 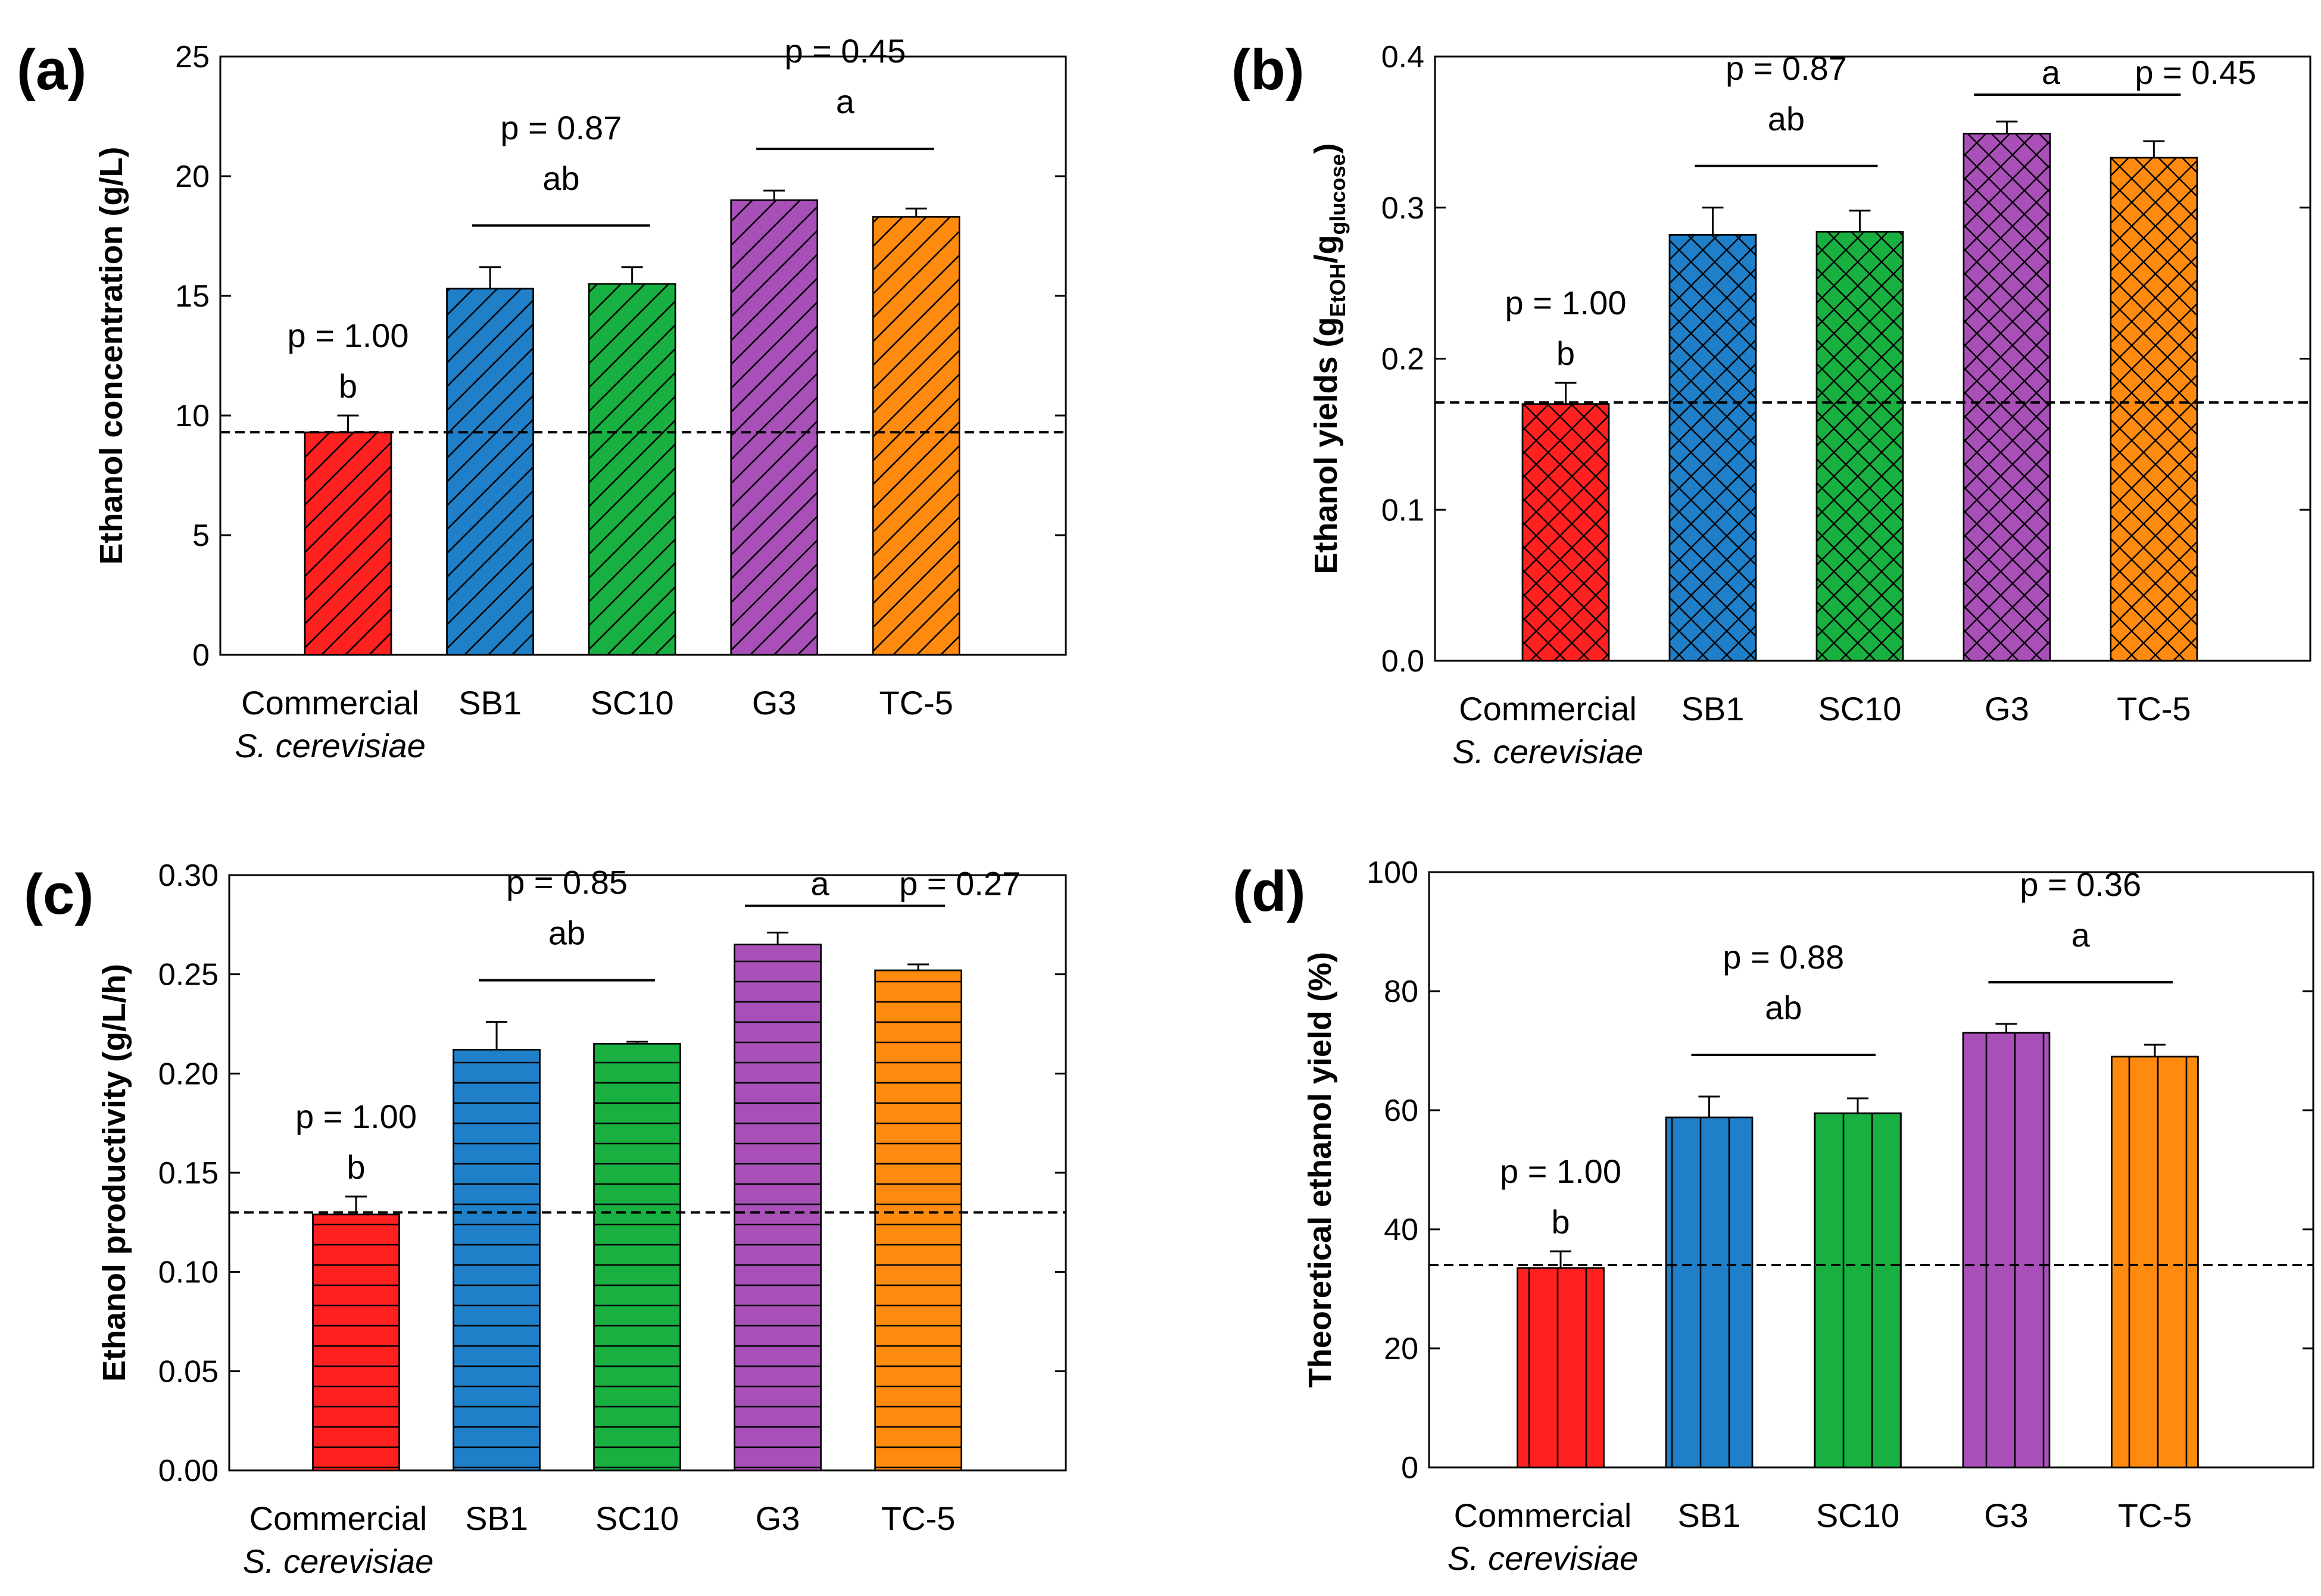 I want to click on panel-label: (a), so click(x=51, y=70).